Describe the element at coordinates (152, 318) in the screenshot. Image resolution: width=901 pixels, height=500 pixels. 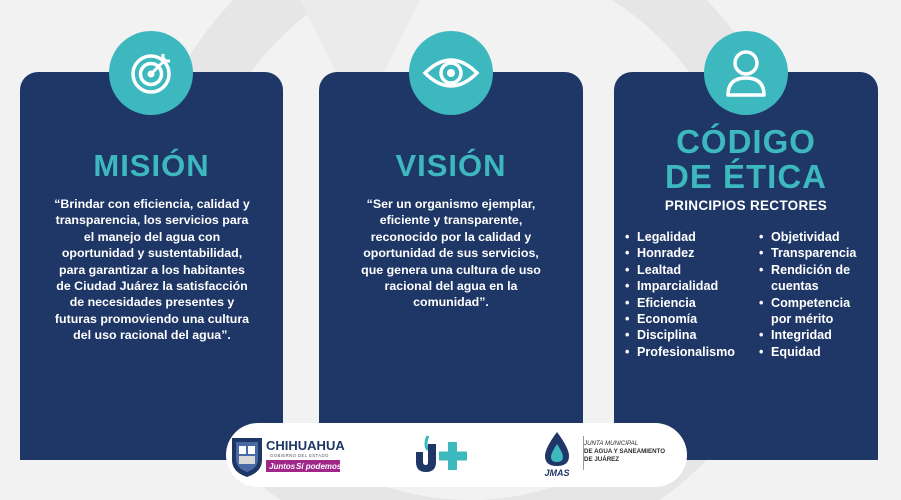
I see `mision-text-line: futuras promoviendo una cultura` at that location.